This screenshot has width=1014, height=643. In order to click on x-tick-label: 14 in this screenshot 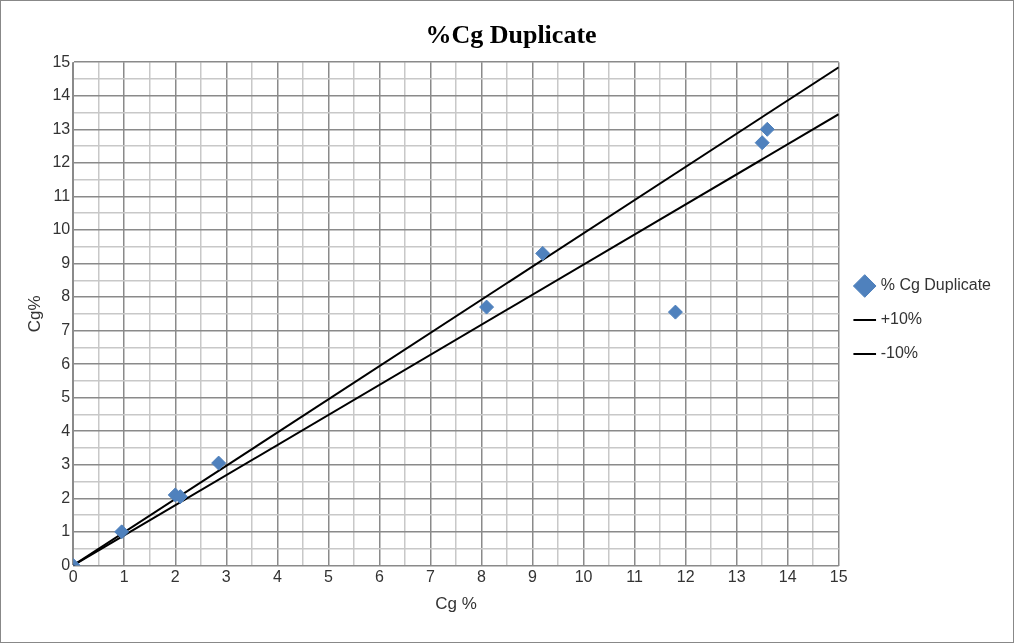, I will do `click(787, 577)`.